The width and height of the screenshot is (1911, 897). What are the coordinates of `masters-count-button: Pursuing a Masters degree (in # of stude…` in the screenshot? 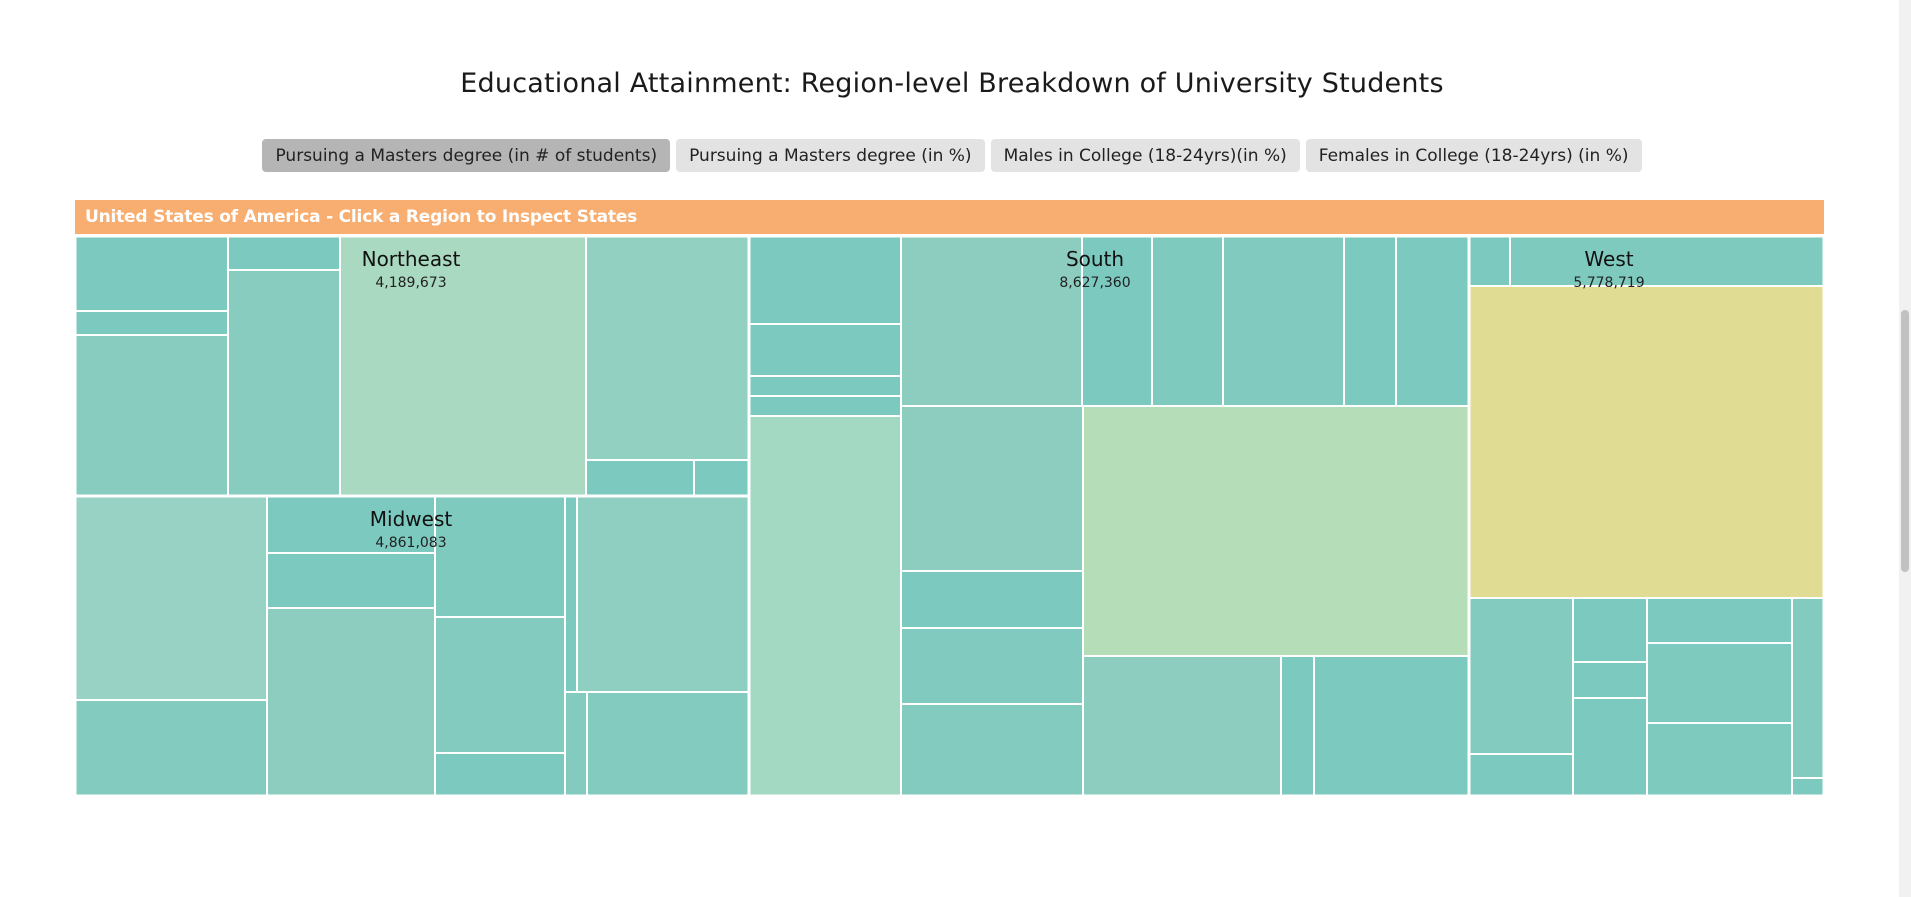 It's located at (466, 155).